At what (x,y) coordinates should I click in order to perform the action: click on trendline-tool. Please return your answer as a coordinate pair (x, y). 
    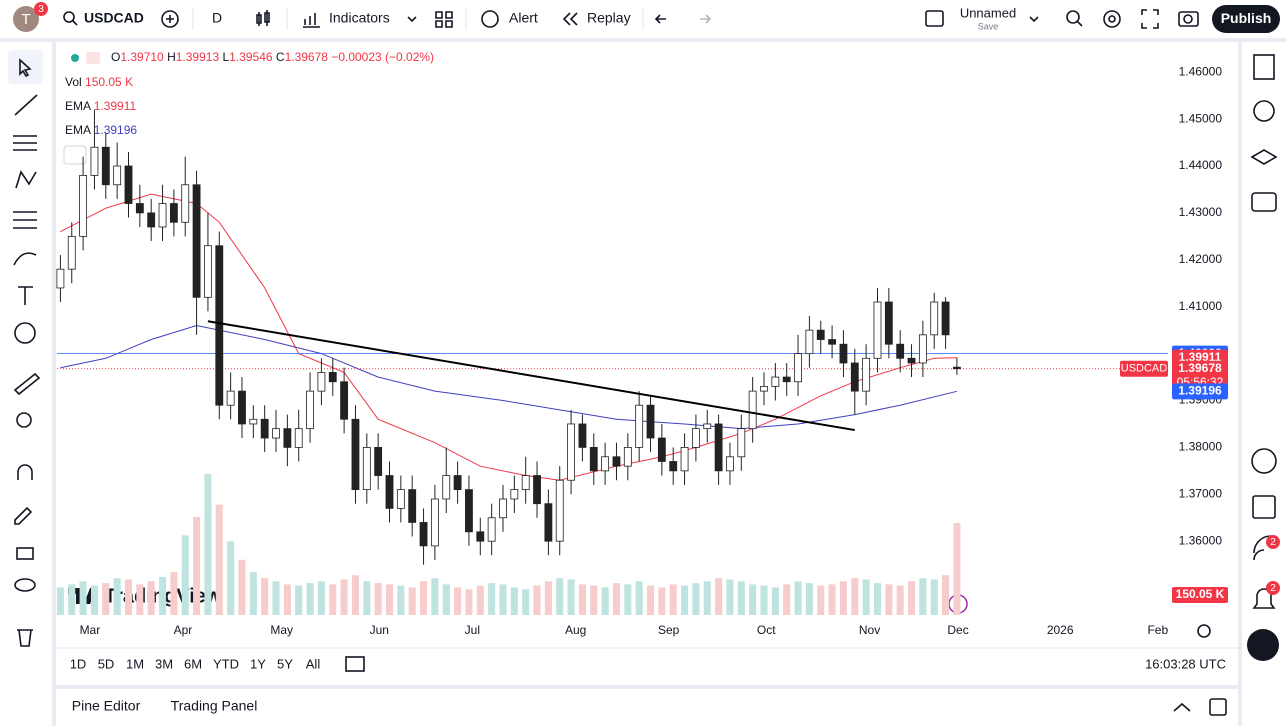
    Looking at the image, I should click on (26, 105).